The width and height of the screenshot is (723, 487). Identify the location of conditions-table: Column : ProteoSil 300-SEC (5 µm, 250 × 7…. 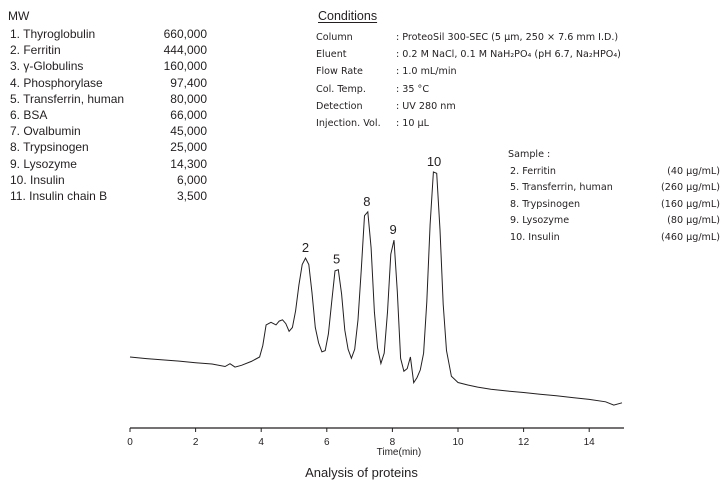
(468, 80).